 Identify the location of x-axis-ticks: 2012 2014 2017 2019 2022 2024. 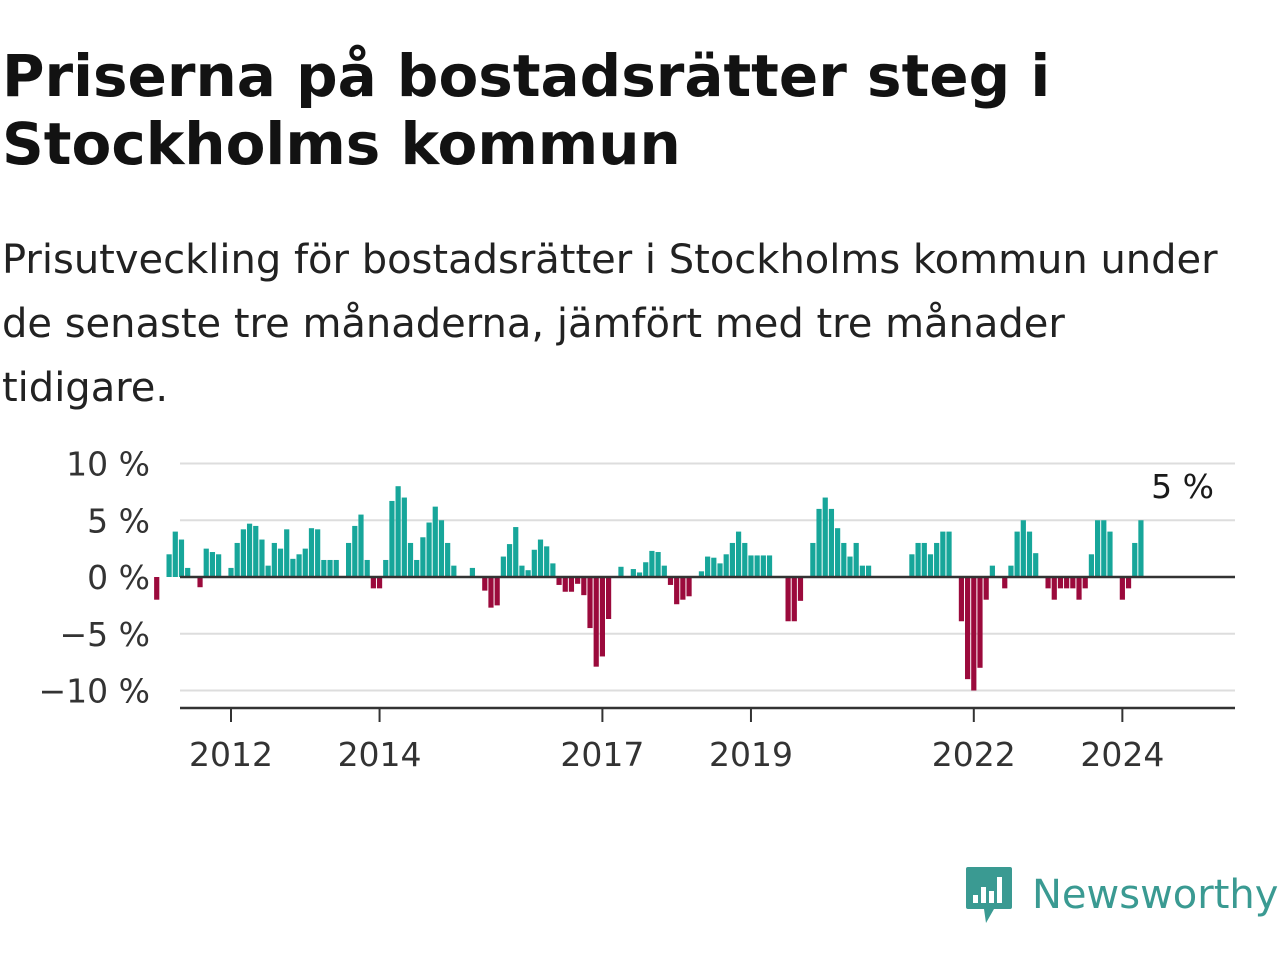
(676, 741).